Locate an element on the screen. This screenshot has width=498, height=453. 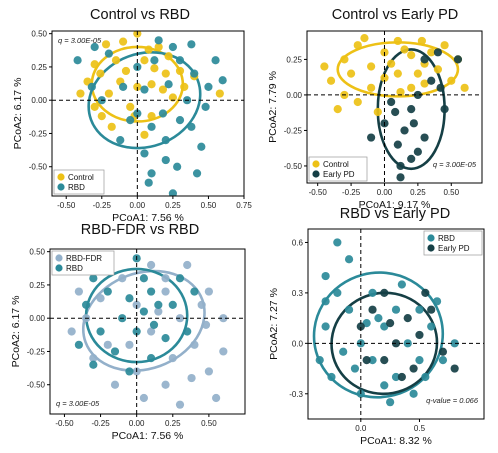
legend-label: RBD-FDR is located at coordinates (84, 258).